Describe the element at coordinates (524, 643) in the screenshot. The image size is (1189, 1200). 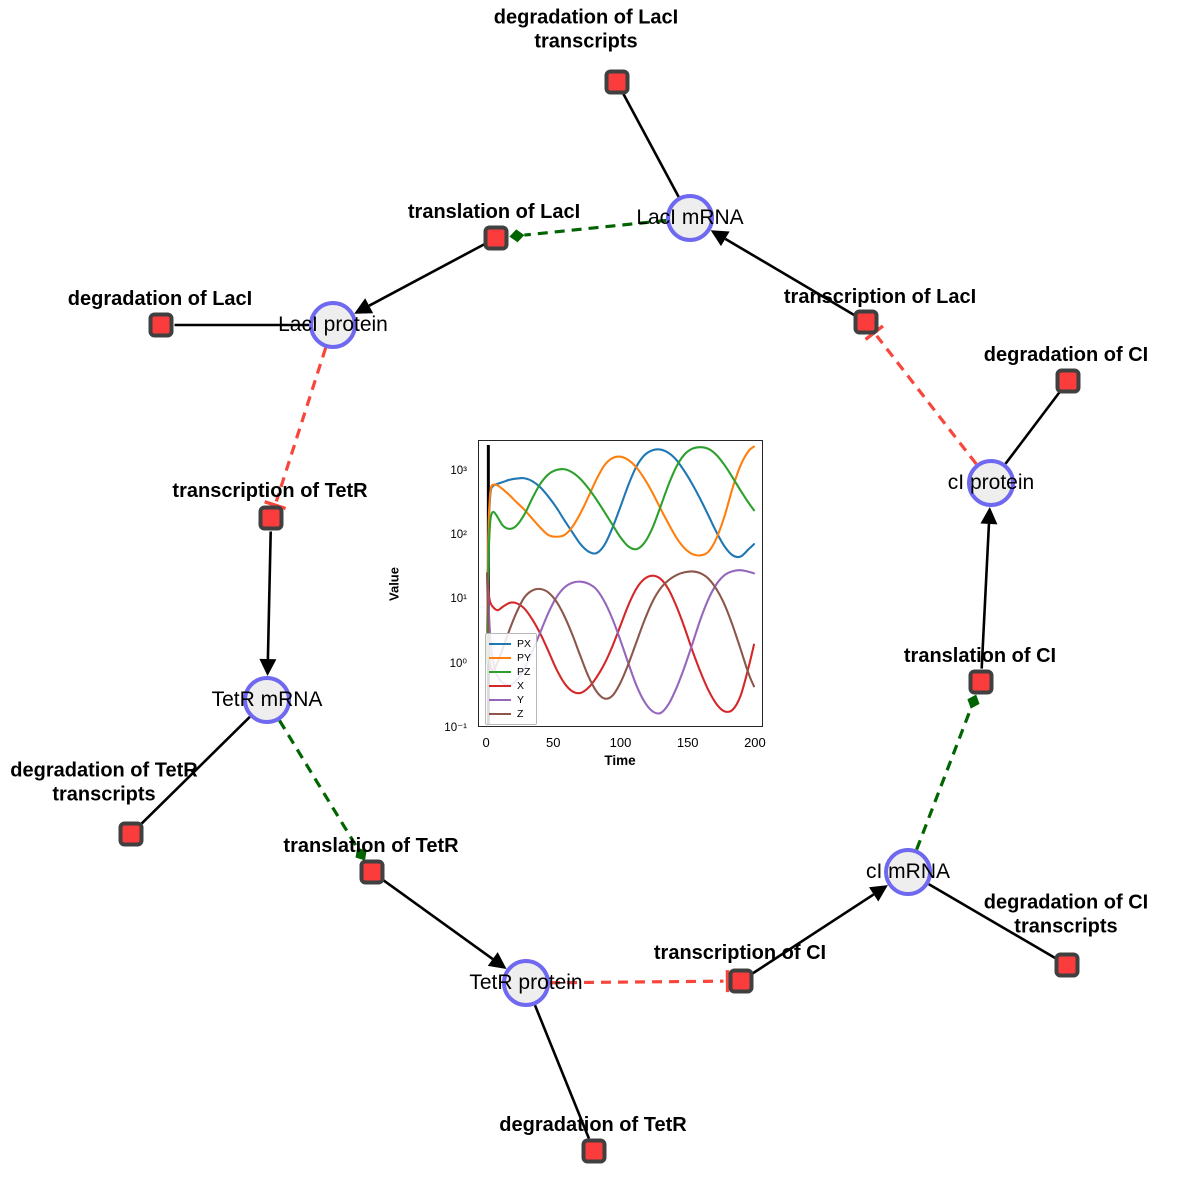
I see `legend-label: PX` at that location.